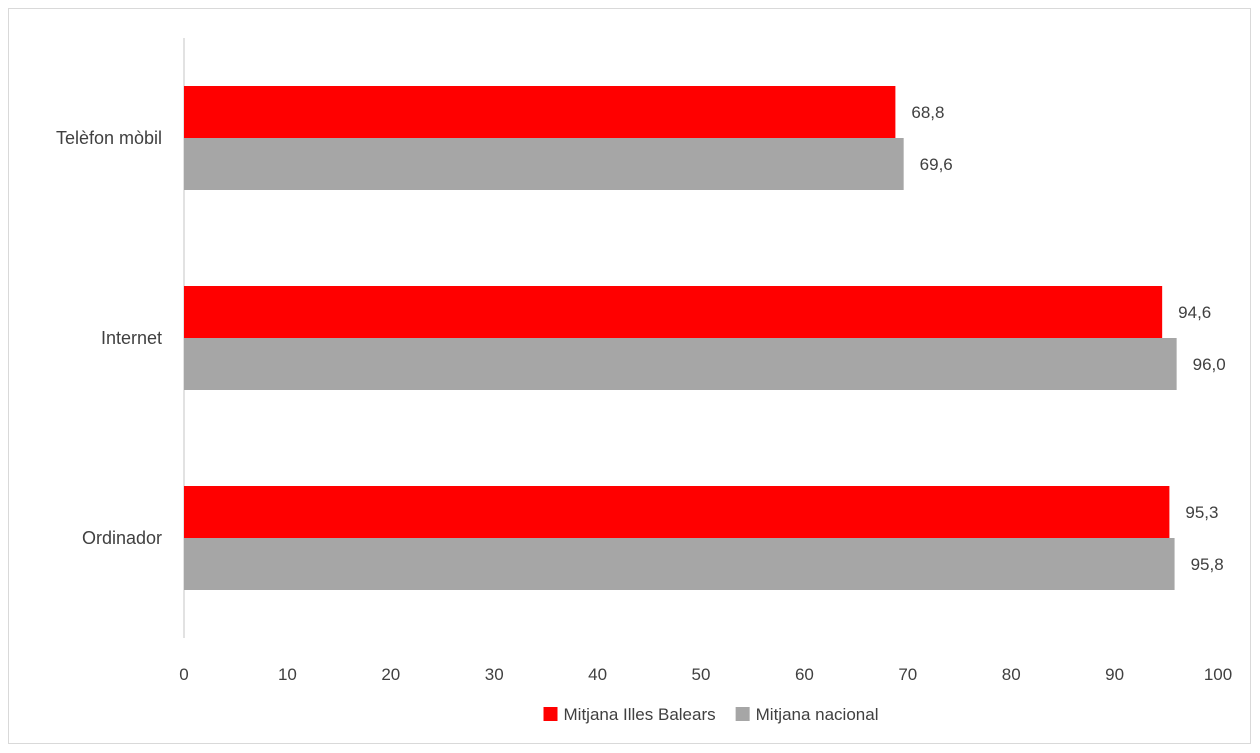 Image resolution: width=1260 pixels, height=753 pixels. Describe the element at coordinates (817, 714) in the screenshot. I see `legend-label-mitjana-nacional: Mitjana nacional` at that location.